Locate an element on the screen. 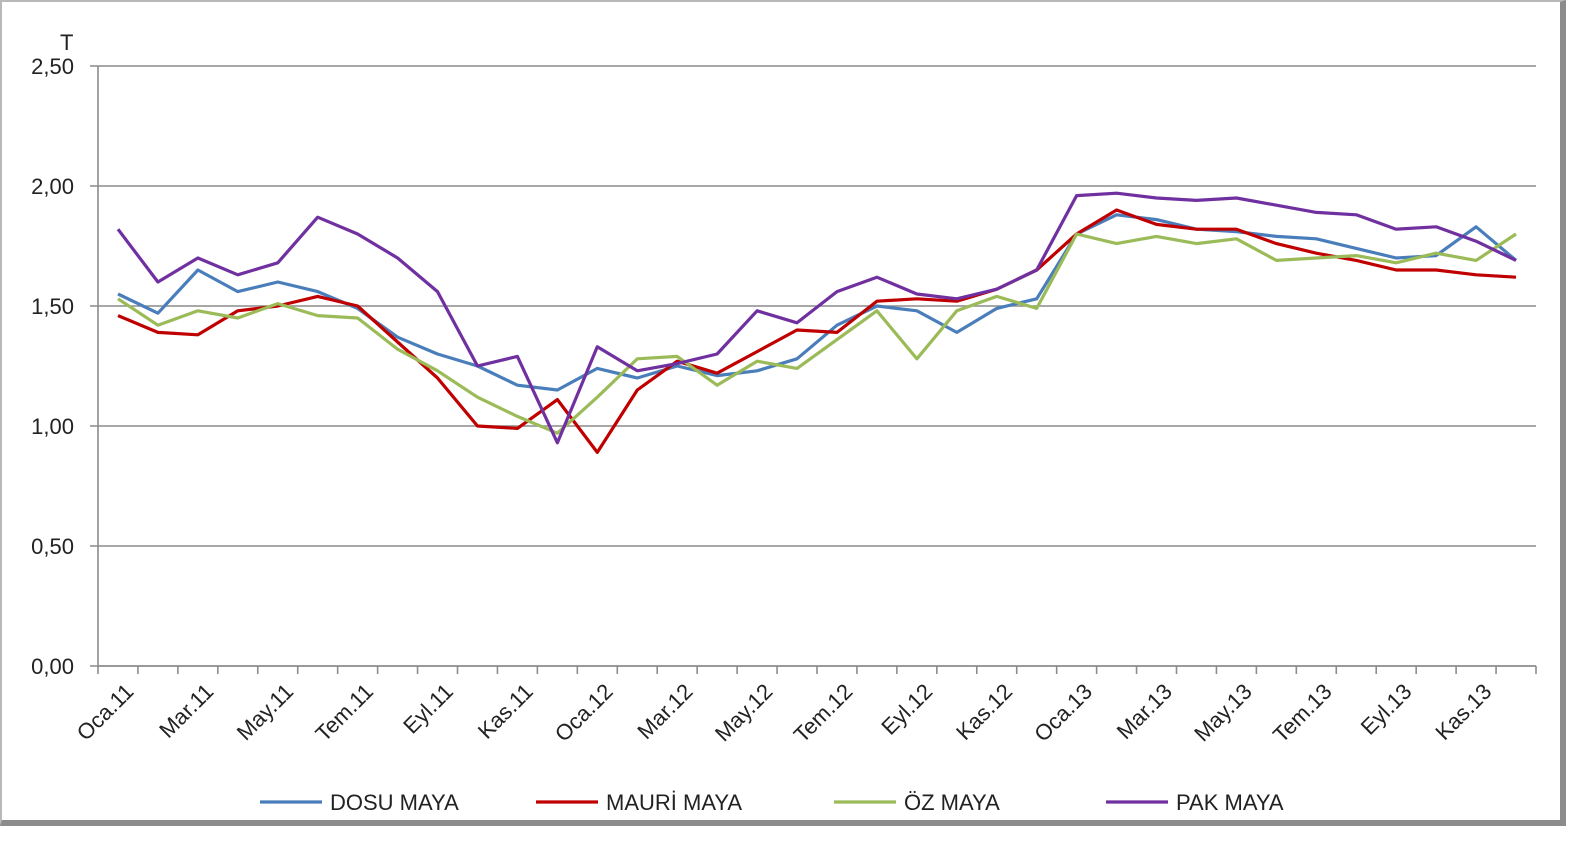 The width and height of the screenshot is (1589, 843). x-tick-label: Kas.12 is located at coordinates (984, 712).